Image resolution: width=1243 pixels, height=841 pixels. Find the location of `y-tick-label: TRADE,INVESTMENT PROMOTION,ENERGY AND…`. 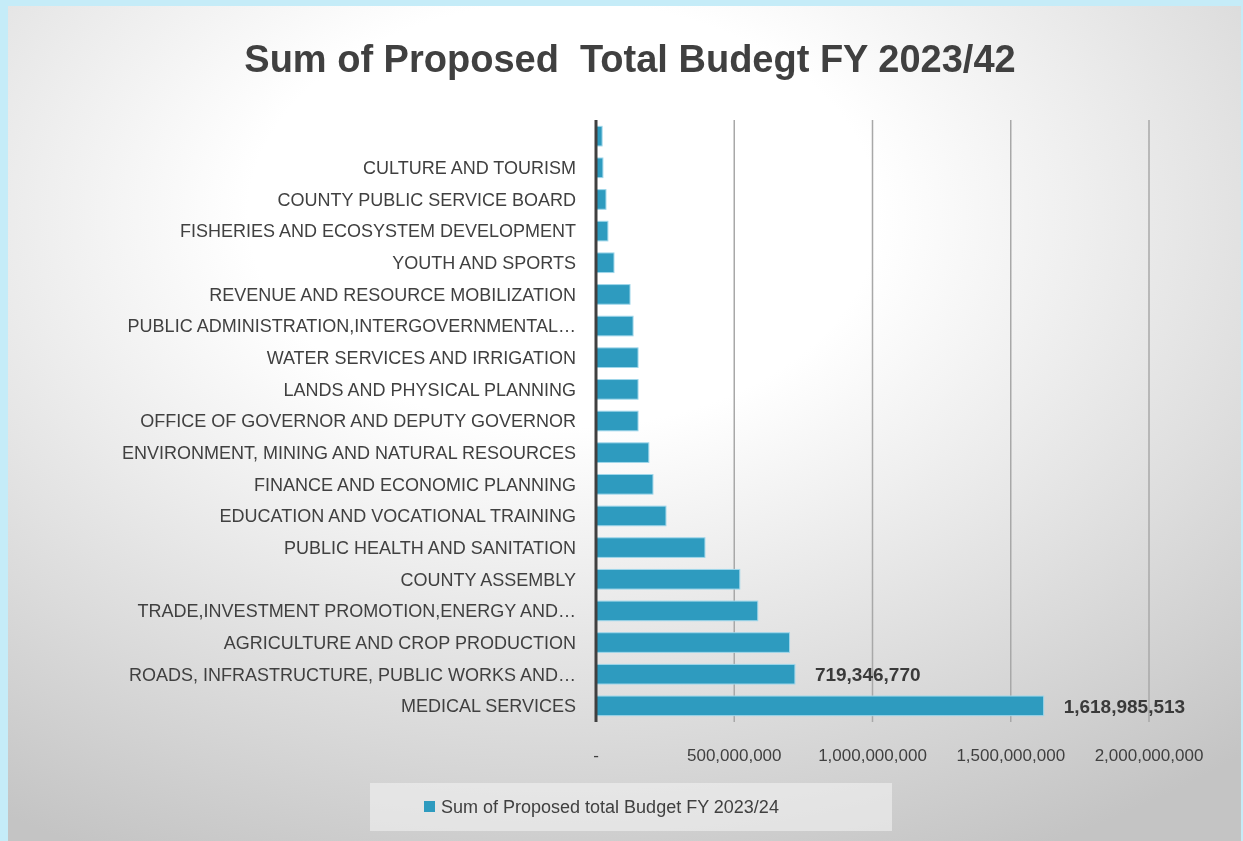

y-tick-label: TRADE,INVESTMENT PROMOTION,ENERGY AND… is located at coordinates (356, 611).